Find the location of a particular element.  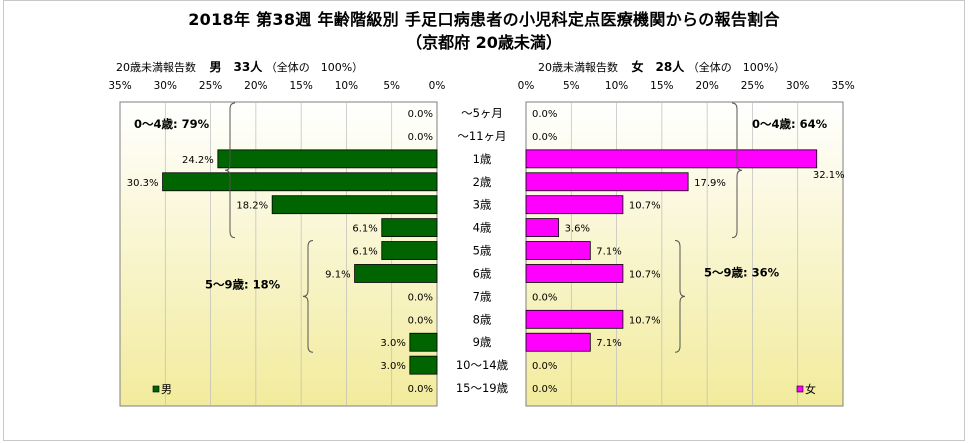

female-x-tick: 20% is located at coordinates (706, 86).